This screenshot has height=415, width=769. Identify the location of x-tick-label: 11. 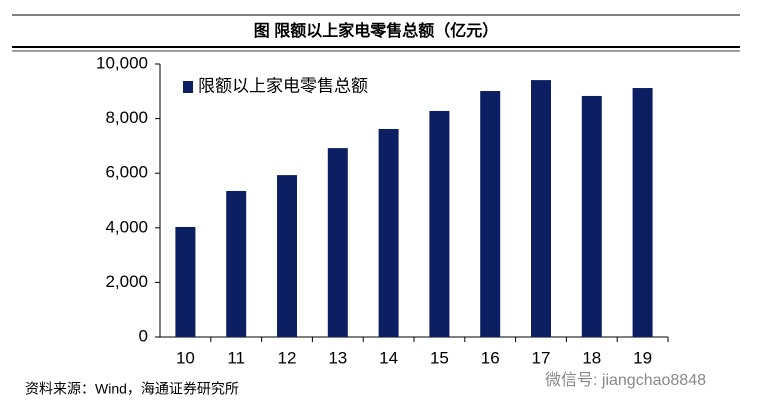
(236, 357).